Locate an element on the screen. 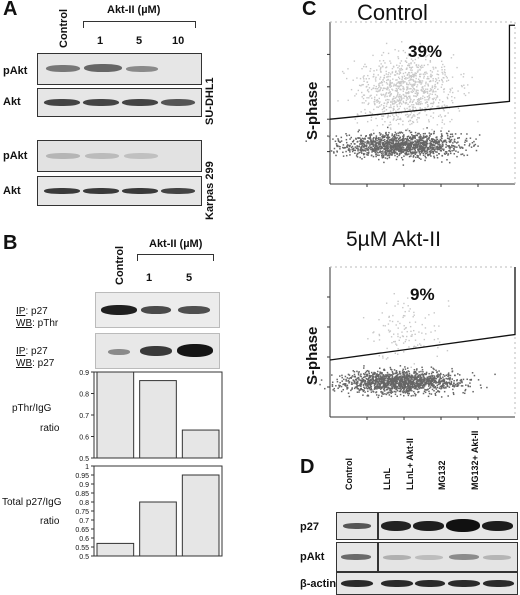 The width and height of the screenshot is (520, 595). panel-a-dose-10: 10 is located at coordinates (178, 41).